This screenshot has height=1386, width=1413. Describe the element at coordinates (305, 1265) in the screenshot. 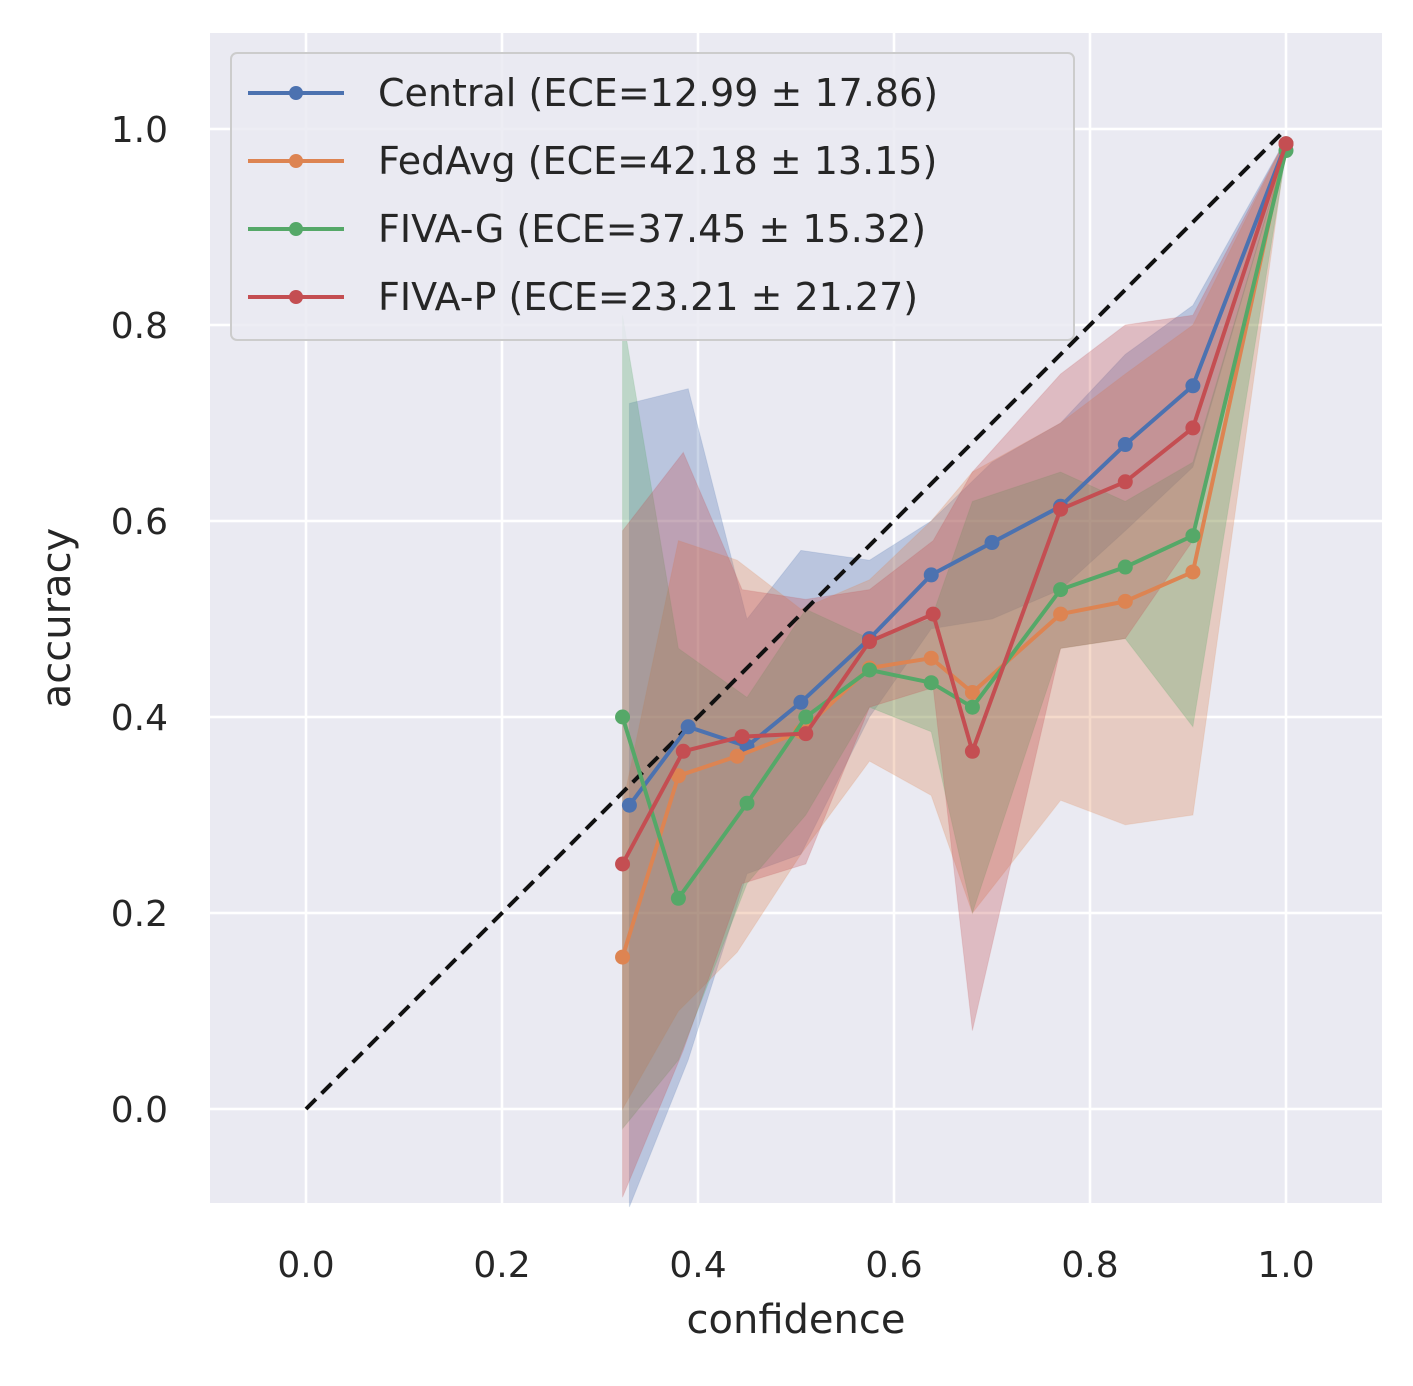

I see `x-tick-label: 0.0` at that location.